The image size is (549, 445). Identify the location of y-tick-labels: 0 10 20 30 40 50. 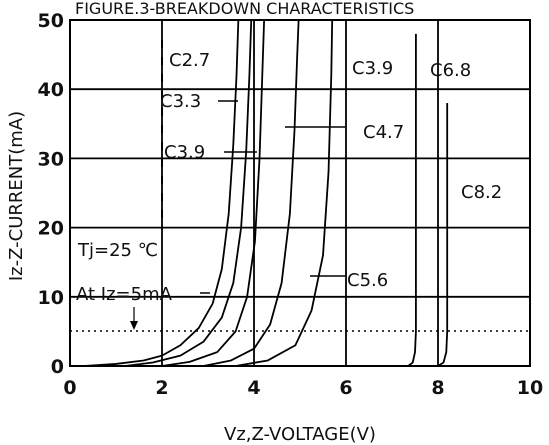
(51, 194).